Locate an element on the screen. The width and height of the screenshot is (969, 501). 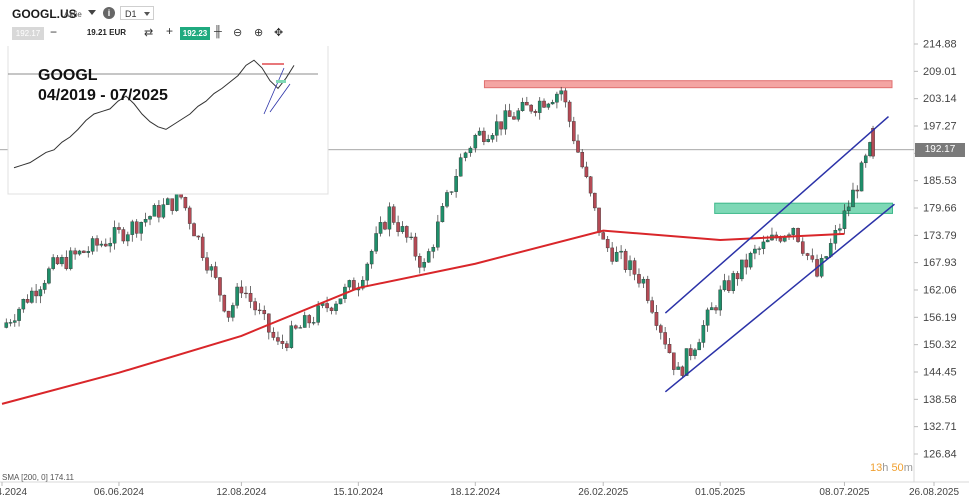
refresh-icon: ⇄ is located at coordinates (149, 33).